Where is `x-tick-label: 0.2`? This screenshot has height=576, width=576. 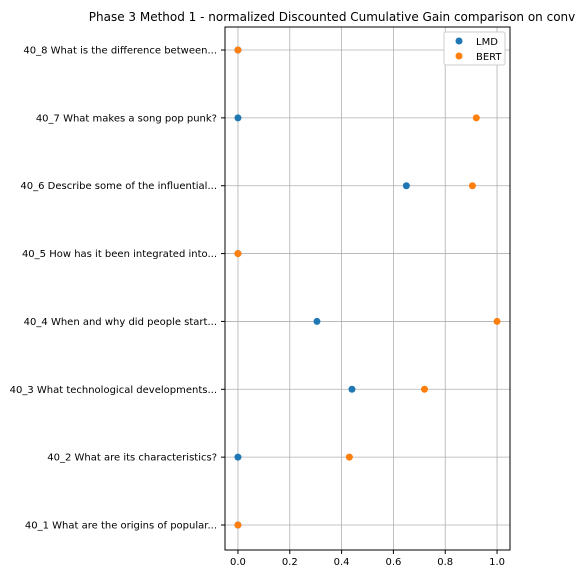 x-tick-label: 0.2 is located at coordinates (290, 562).